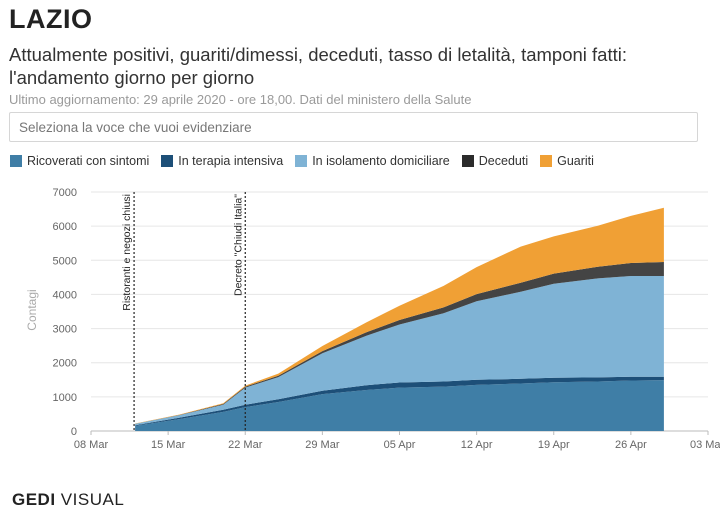  What do you see at coordinates (65, 295) in the screenshot?
I see `y-tick-label: 4000` at bounding box center [65, 295].